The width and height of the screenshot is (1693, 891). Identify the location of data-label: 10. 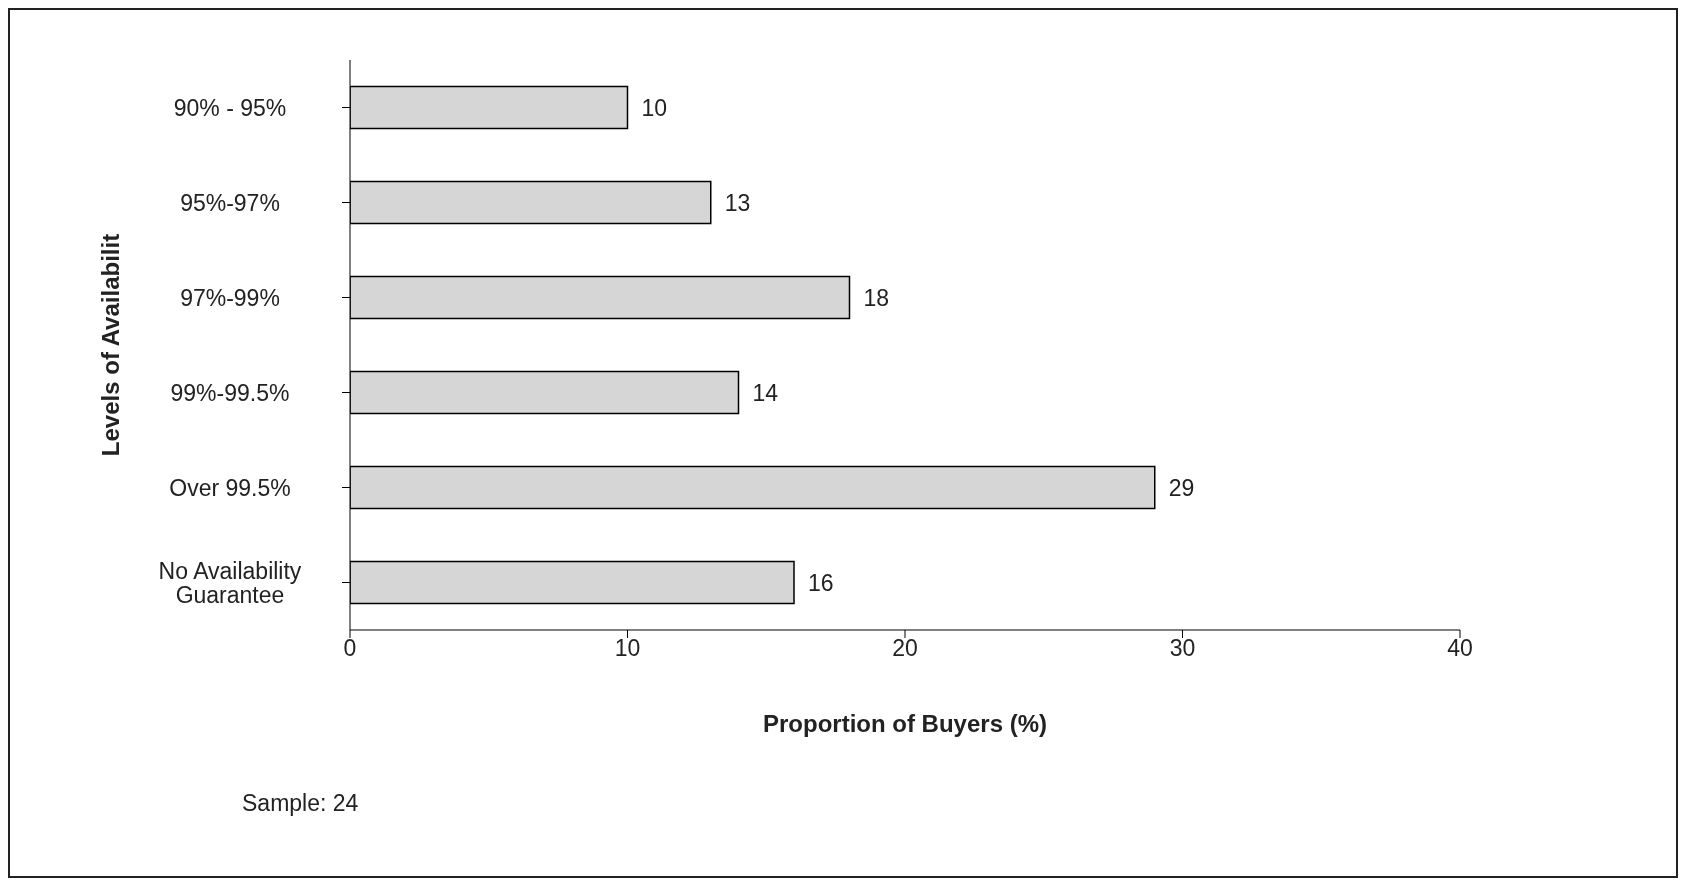
(654, 107).